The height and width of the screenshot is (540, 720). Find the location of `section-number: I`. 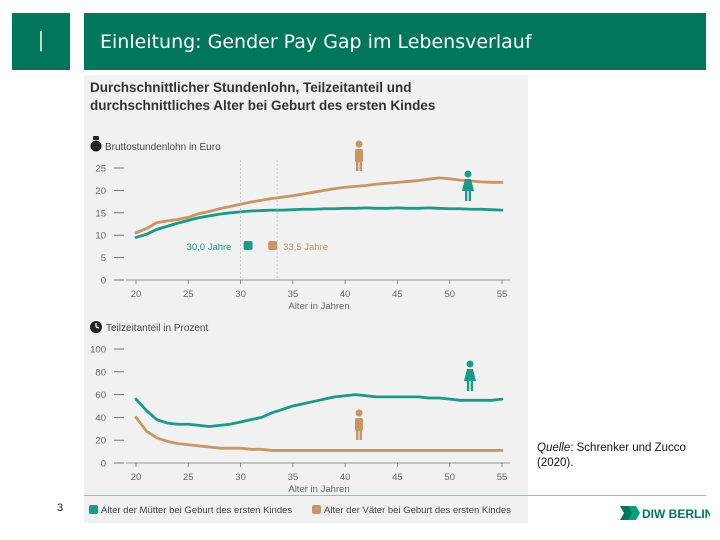

section-number: I is located at coordinates (41, 41).